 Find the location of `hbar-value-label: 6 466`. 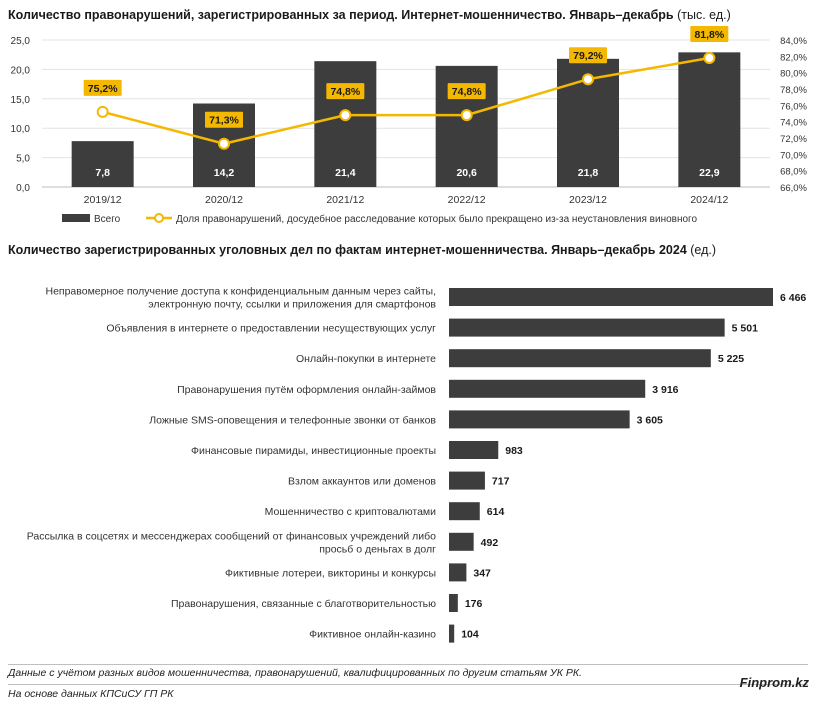

hbar-value-label: 6 466 is located at coordinates (793, 298).